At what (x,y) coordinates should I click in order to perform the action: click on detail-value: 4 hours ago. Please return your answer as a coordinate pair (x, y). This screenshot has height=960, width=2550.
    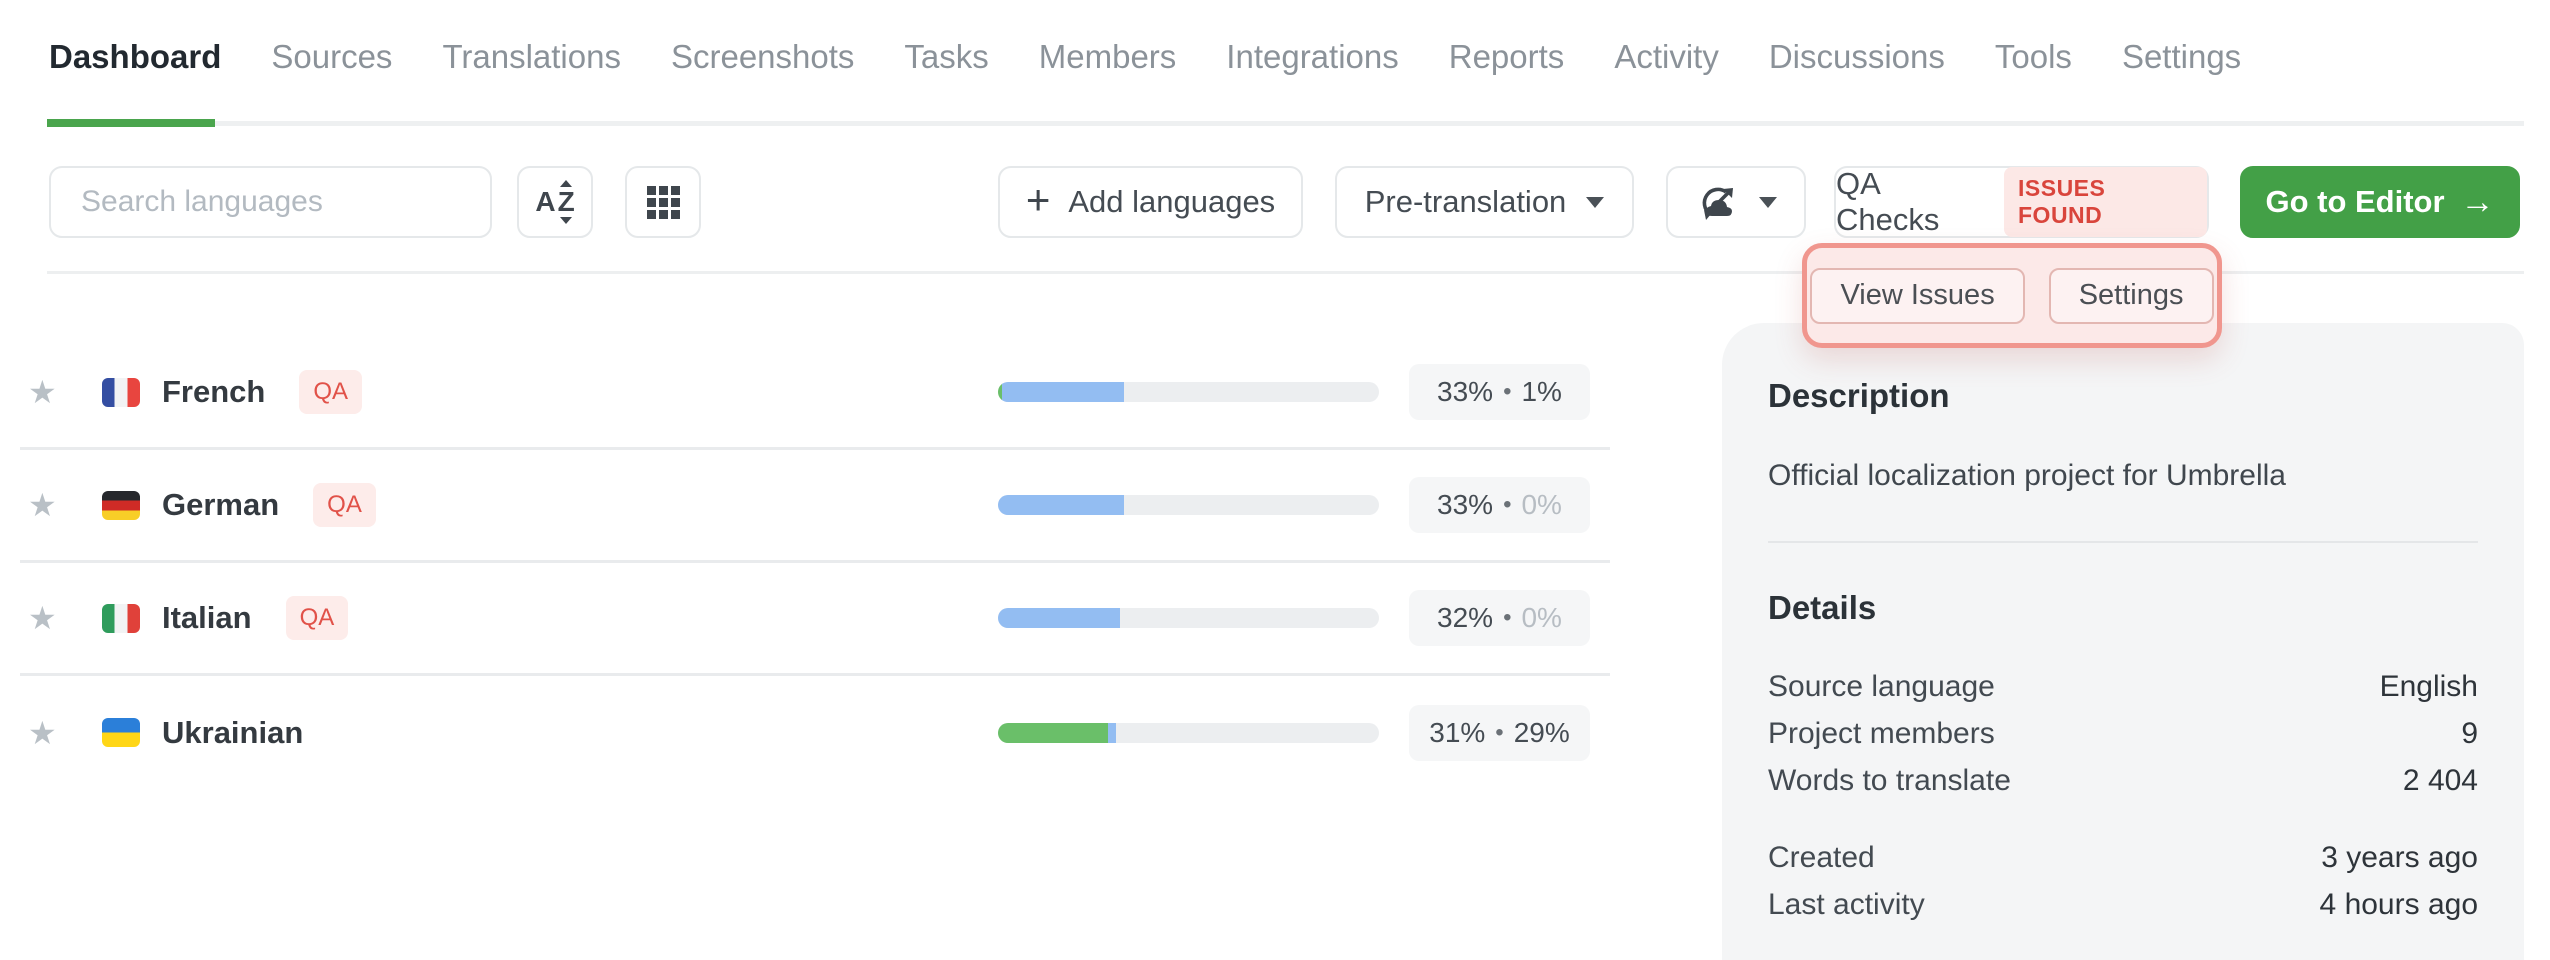
    Looking at the image, I should click on (2398, 904).